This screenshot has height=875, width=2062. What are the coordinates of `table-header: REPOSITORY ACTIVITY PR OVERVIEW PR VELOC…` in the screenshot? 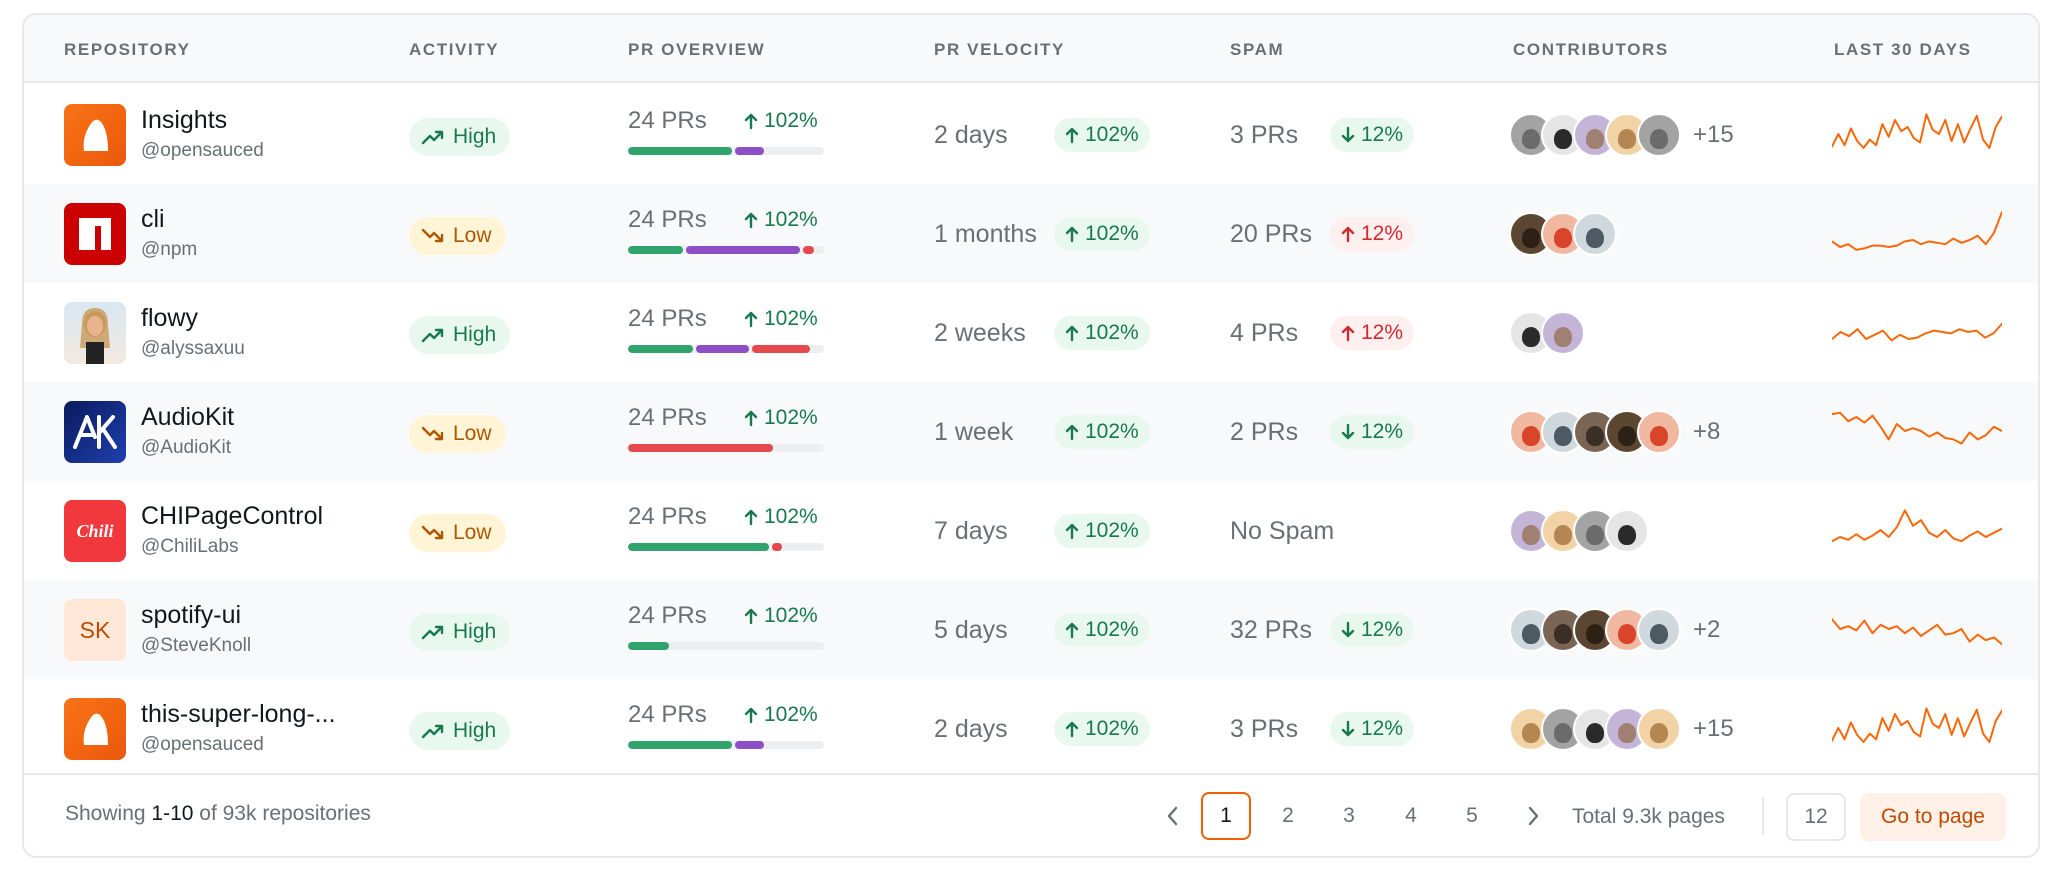 It's located at (1031, 49).